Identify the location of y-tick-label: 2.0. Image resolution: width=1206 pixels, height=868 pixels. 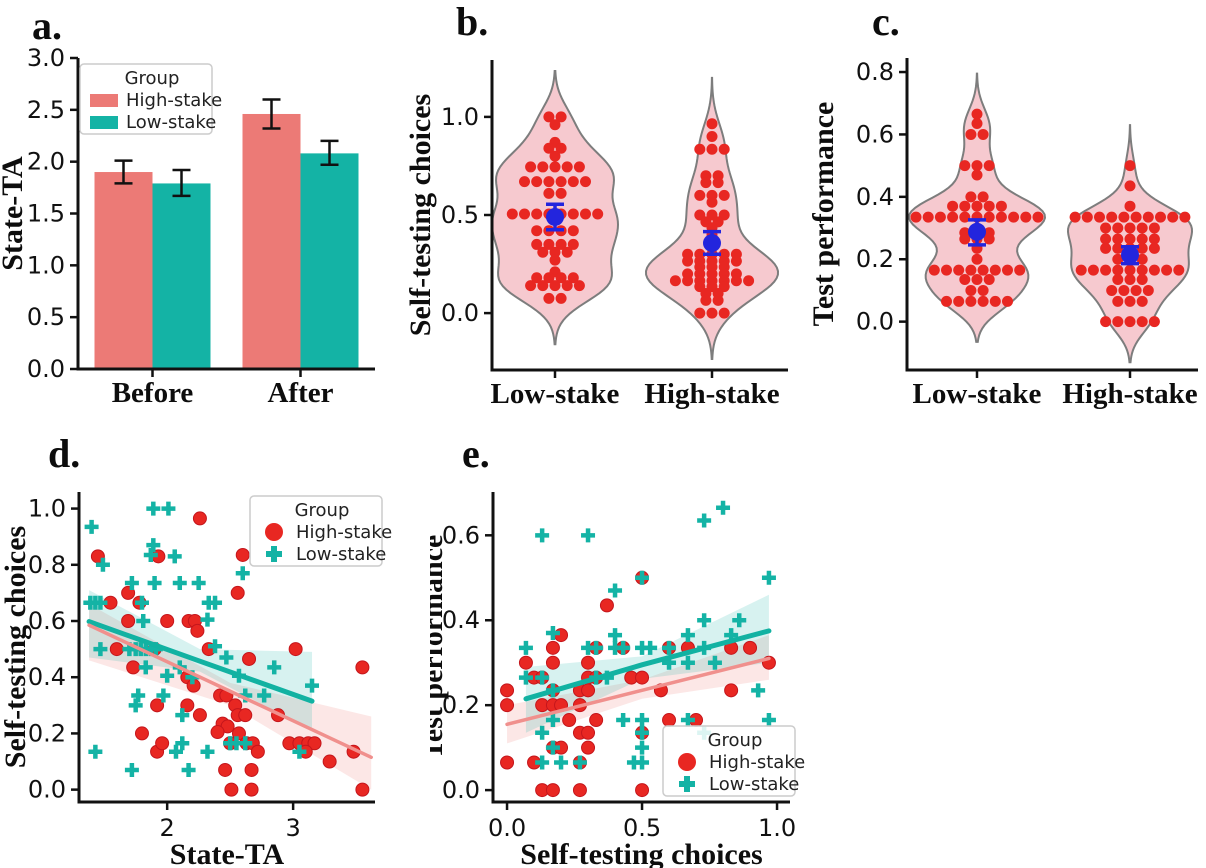
(46, 162).